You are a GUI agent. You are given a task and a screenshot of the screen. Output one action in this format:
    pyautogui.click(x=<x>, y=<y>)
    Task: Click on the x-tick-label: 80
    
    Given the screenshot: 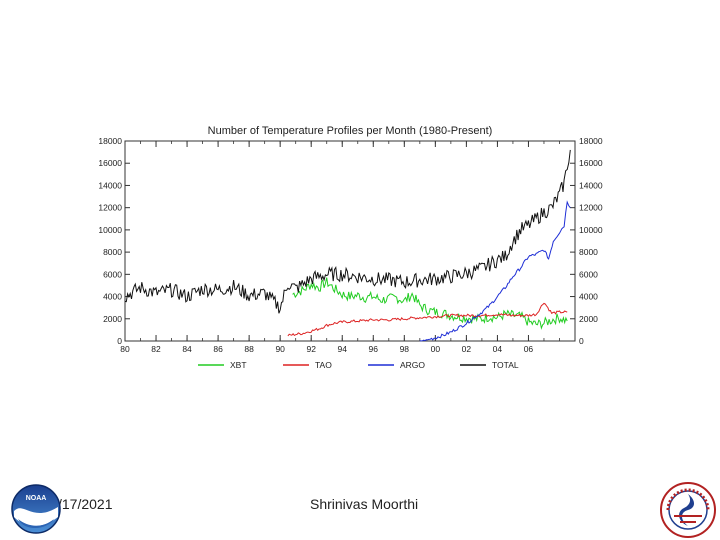 What is the action you would take?
    pyautogui.click(x=125, y=349)
    